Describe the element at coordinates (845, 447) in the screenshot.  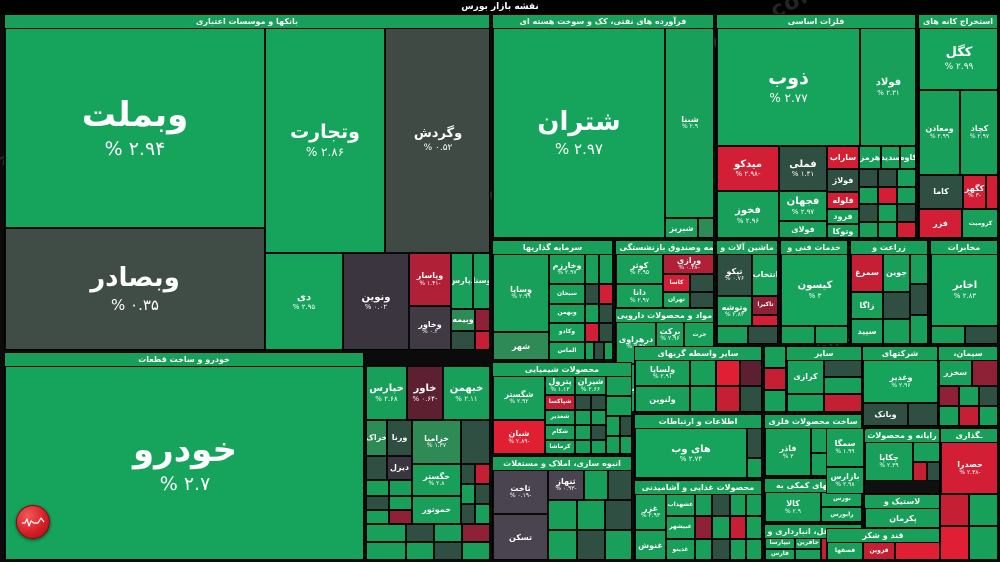
I see `tile-samga: سمگا ۱.۹۹ %` at that location.